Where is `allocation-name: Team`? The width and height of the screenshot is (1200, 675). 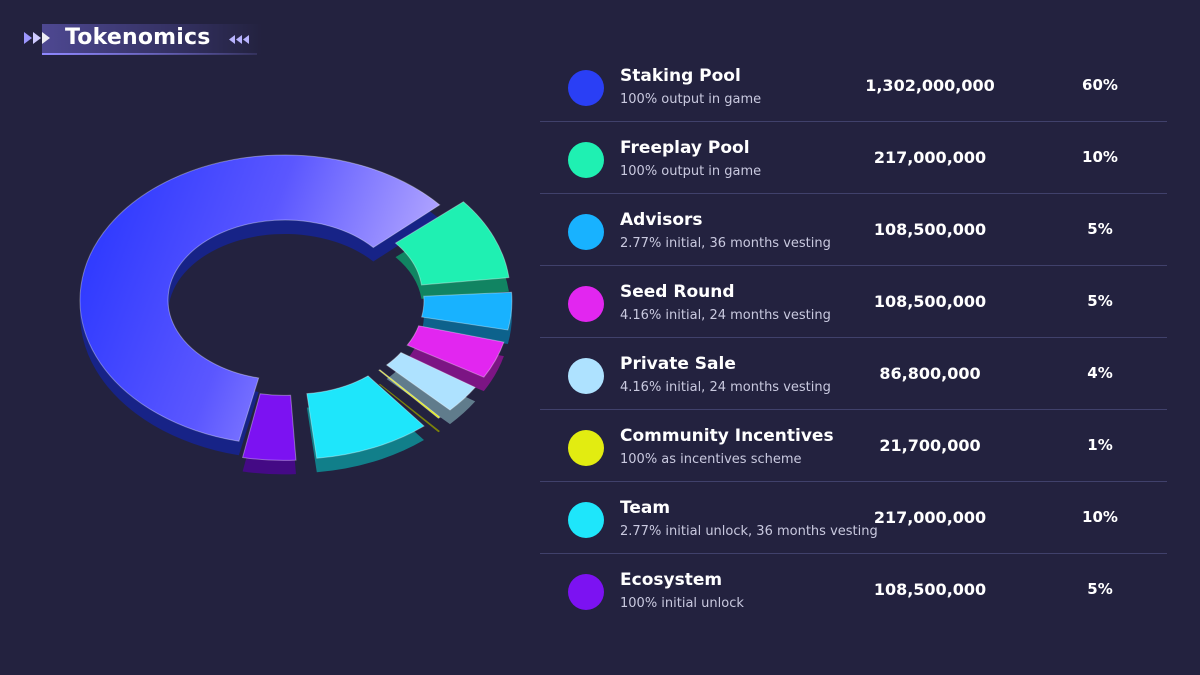
allocation-name: Team is located at coordinates (645, 508).